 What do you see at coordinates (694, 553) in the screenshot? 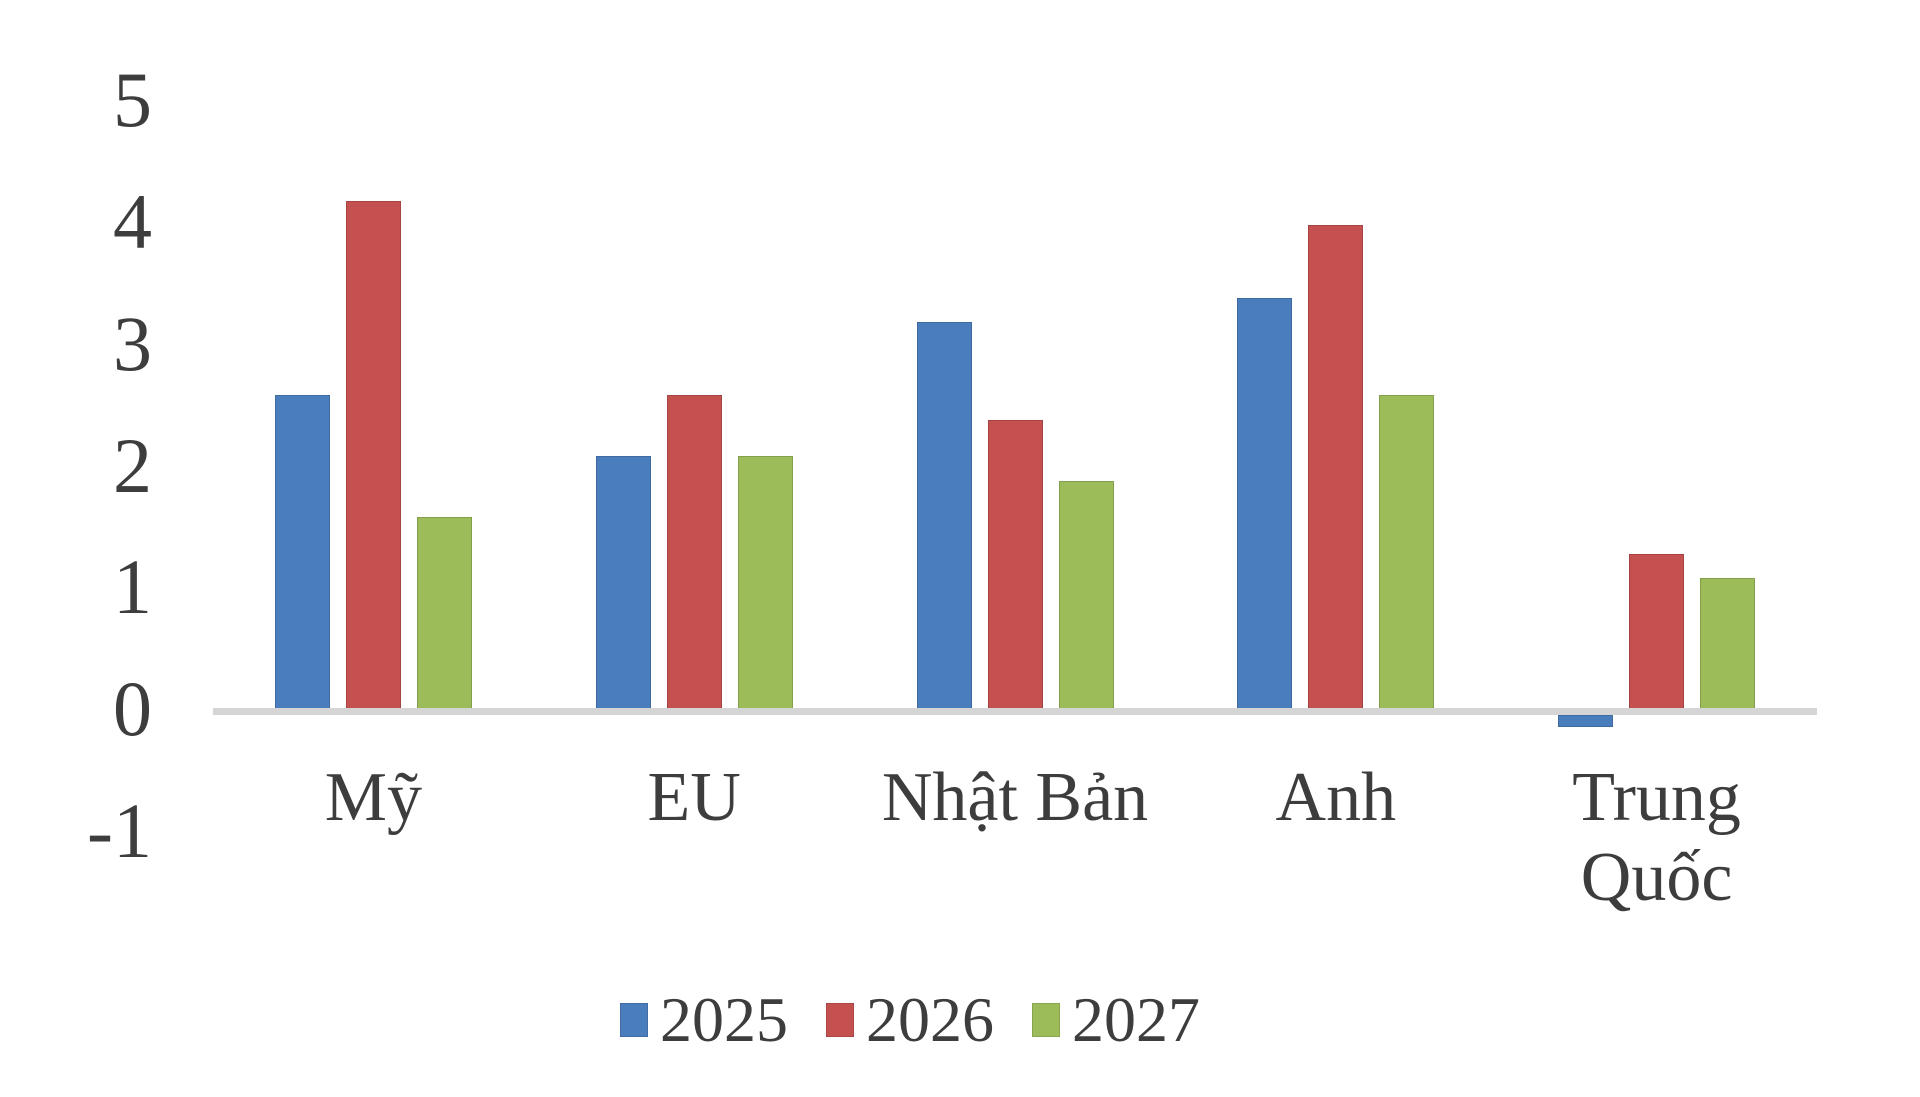
I see `bar-2026-EU` at bounding box center [694, 553].